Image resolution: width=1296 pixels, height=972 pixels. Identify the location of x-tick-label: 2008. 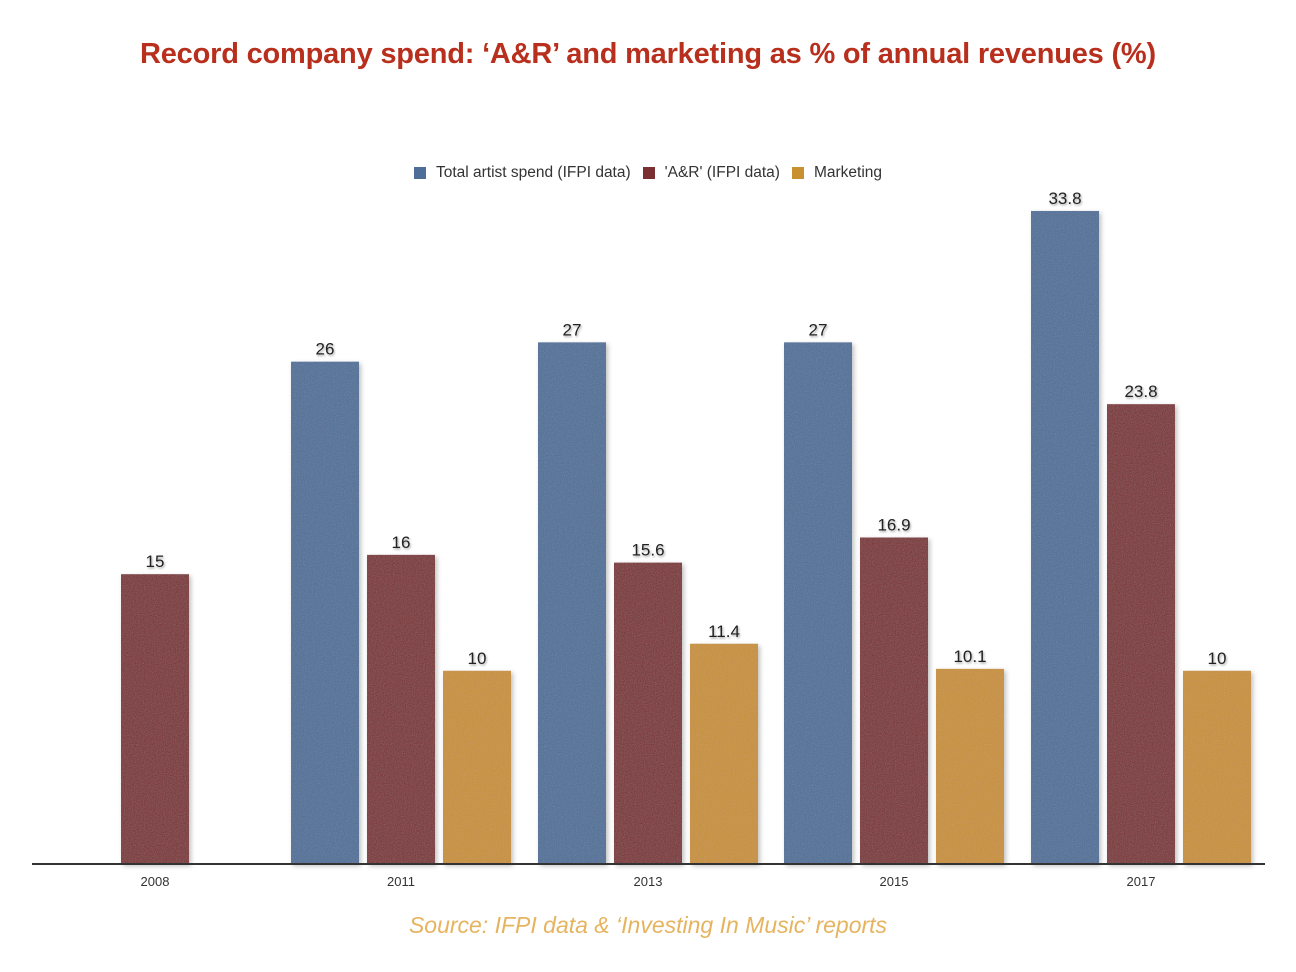
(155, 881).